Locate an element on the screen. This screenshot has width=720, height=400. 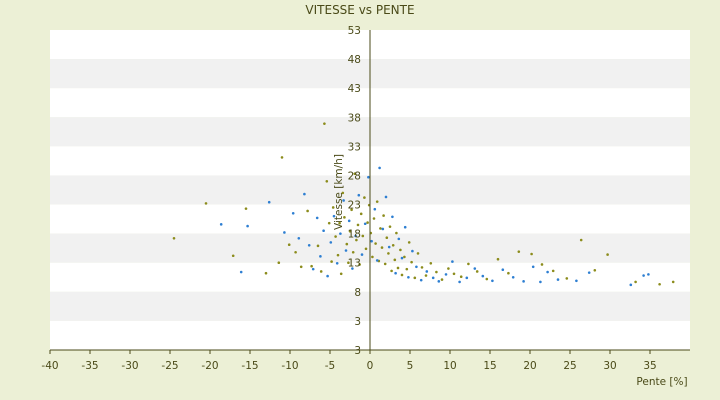
y-tick-label: 13 is located at coordinates (354, 264).